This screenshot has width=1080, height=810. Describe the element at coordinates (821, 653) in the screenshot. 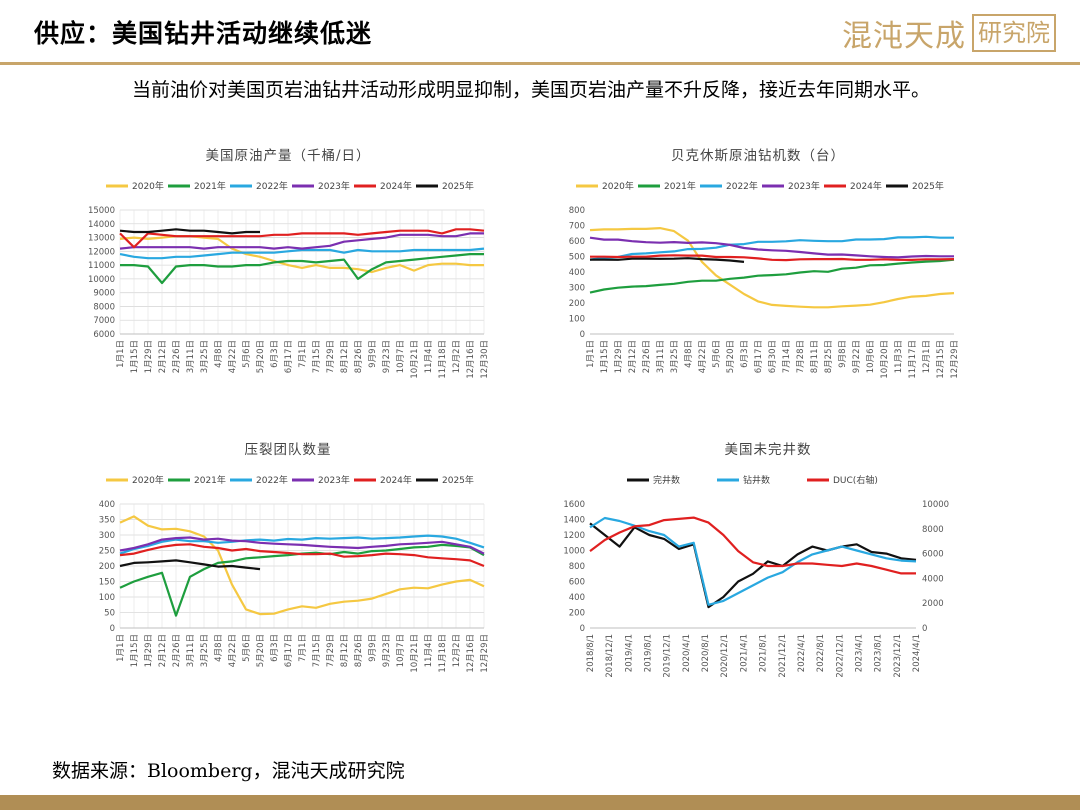

I see `x-tick-label: 2022/8/1` at that location.